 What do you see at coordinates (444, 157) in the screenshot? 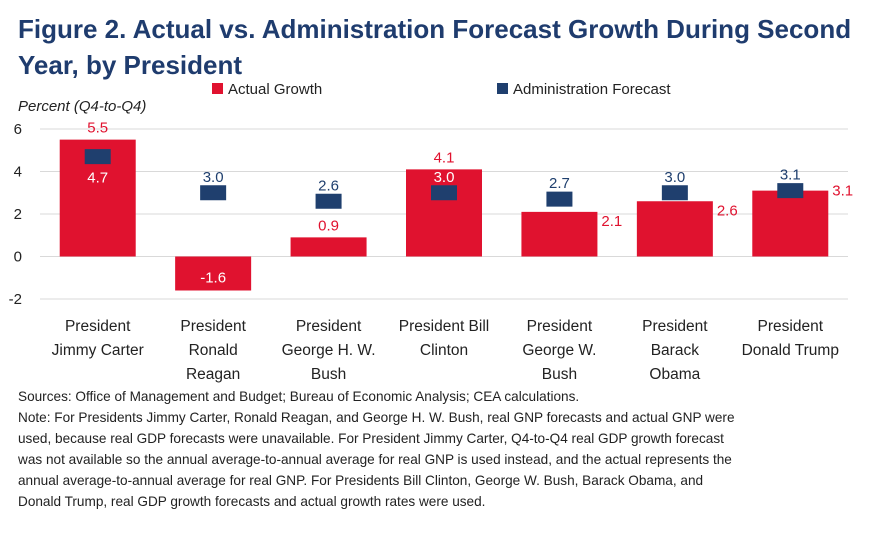
I see `data-label: 4.1` at bounding box center [444, 157].